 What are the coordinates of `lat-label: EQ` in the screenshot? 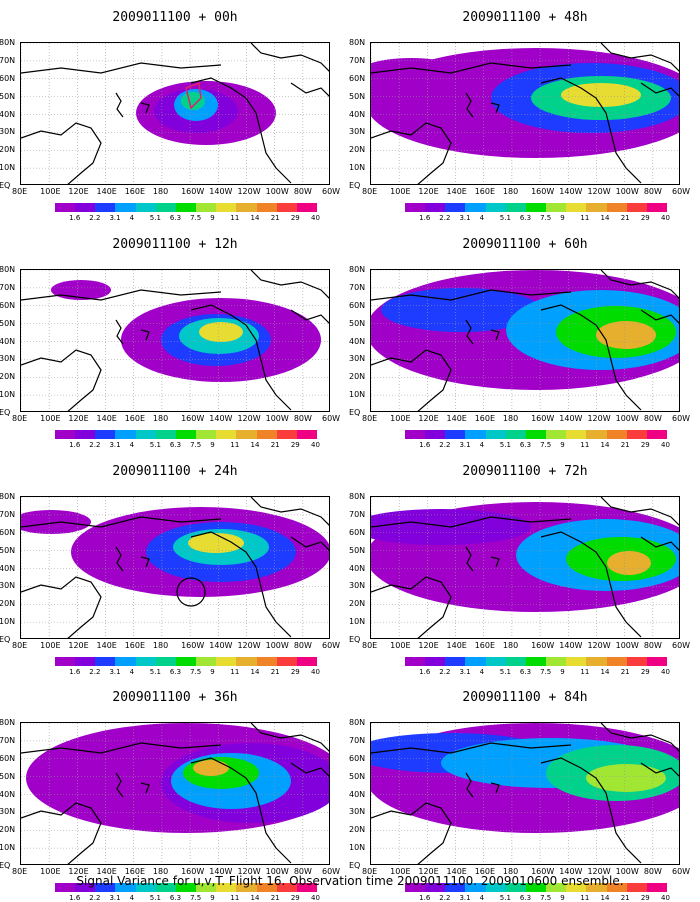 It's located at (355, 639).